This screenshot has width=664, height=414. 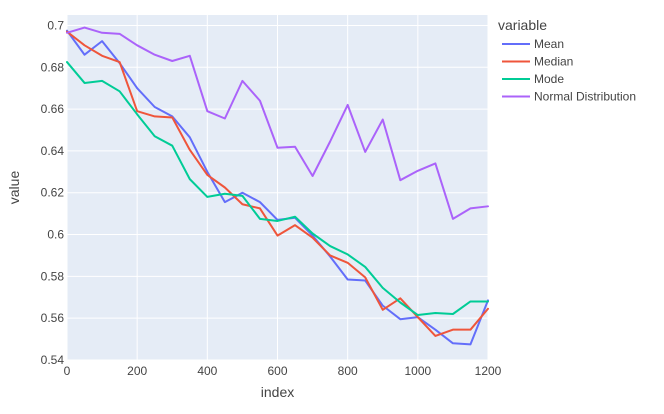 What do you see at coordinates (488, 371) in the screenshot?
I see `x-tick-label: 1200` at bounding box center [488, 371].